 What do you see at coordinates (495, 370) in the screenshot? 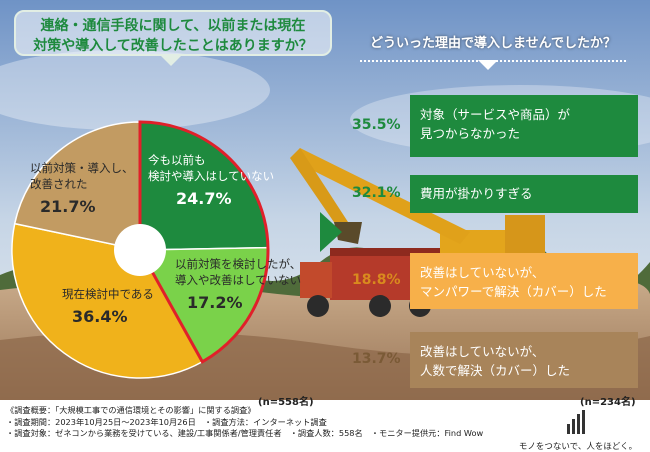
I see `reason-text: 人数で解決（カバー）した` at bounding box center [495, 370].